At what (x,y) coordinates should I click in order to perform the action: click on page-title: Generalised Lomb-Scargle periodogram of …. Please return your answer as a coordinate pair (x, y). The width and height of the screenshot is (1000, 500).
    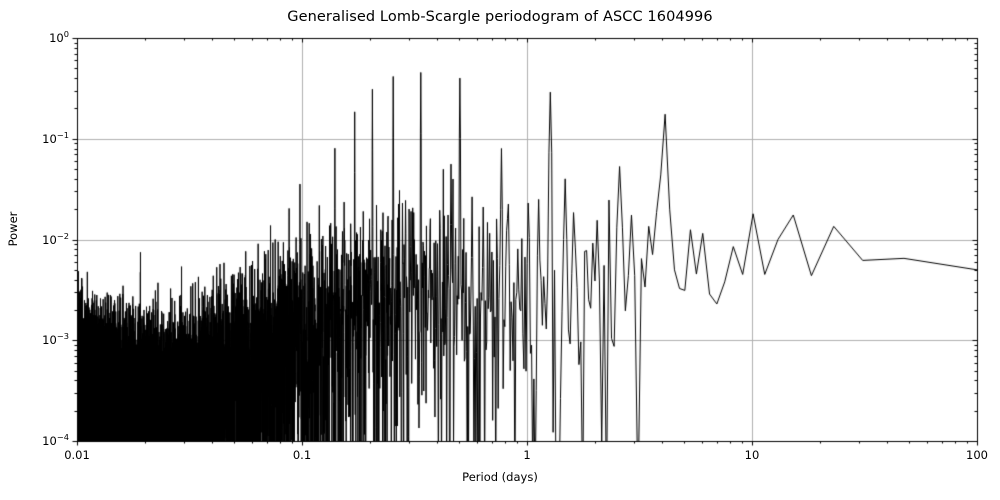
    Looking at the image, I should click on (500, 17).